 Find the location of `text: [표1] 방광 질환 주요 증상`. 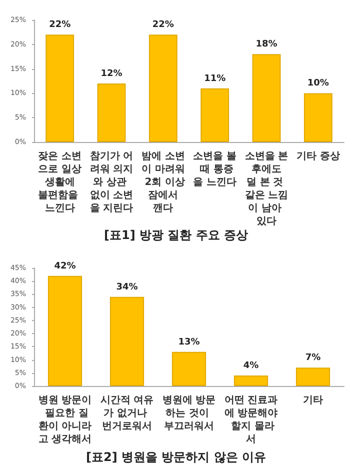

text: [표1] 방광 질환 주요 증상 is located at coordinates (176, 235).